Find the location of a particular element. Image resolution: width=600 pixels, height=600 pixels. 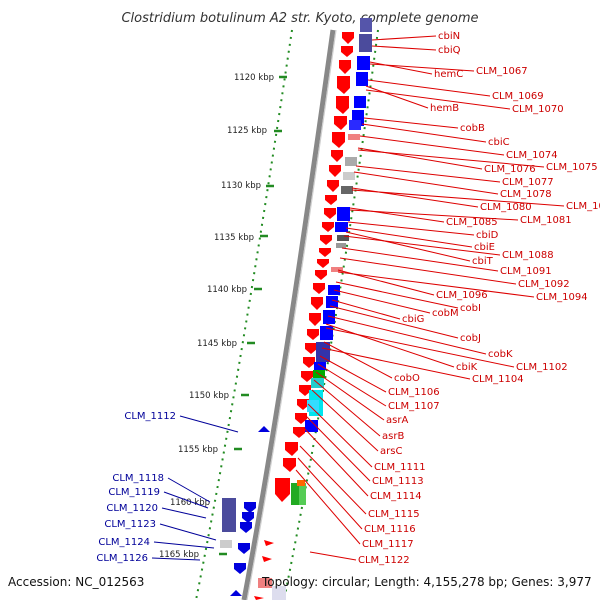

gene-label: CLM_1104 is located at coordinates (498, 379).